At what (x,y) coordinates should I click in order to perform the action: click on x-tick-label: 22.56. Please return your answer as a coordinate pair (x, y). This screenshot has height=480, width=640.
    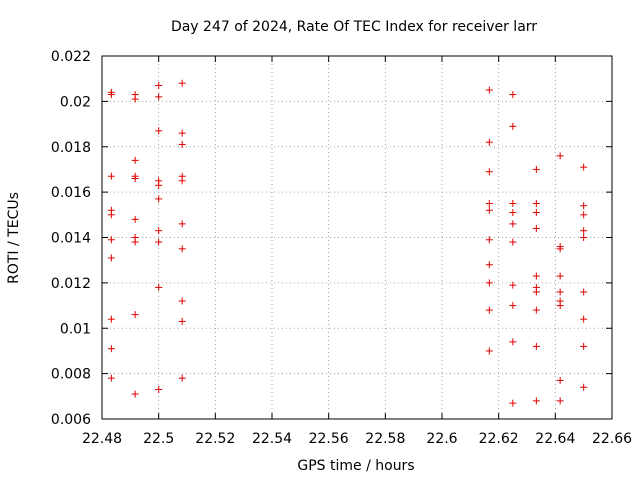
    Looking at the image, I should click on (329, 439).